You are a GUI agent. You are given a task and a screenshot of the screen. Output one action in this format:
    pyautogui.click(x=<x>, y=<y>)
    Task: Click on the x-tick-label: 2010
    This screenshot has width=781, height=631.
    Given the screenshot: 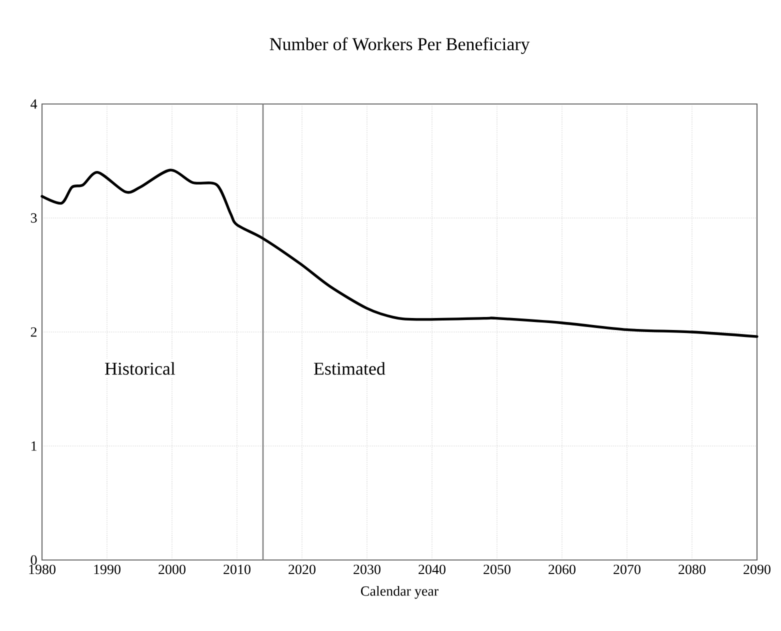 What is the action you would take?
    pyautogui.click(x=237, y=569)
    